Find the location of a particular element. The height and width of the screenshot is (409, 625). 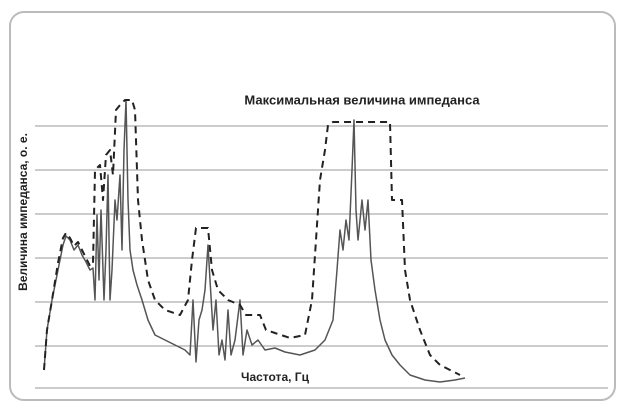

y-axis-label: Величина импеданса, о. е. is located at coordinates (23, 212).